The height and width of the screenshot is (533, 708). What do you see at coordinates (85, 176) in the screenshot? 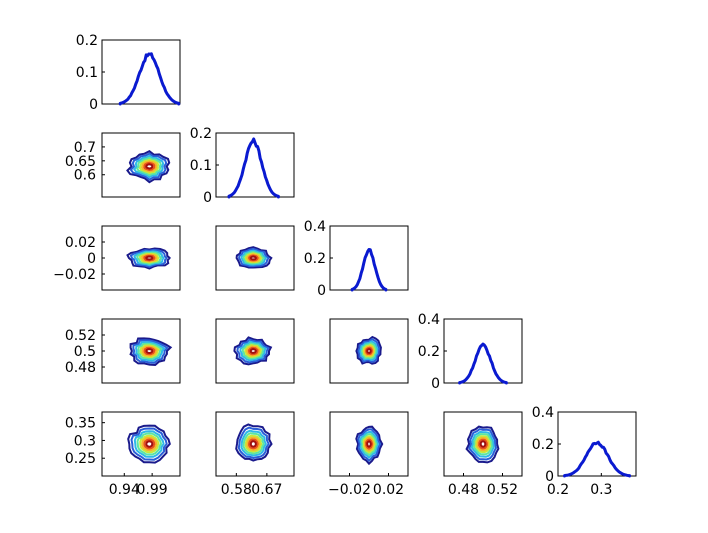
I see `y-tick-label: 0.6` at bounding box center [85, 176].